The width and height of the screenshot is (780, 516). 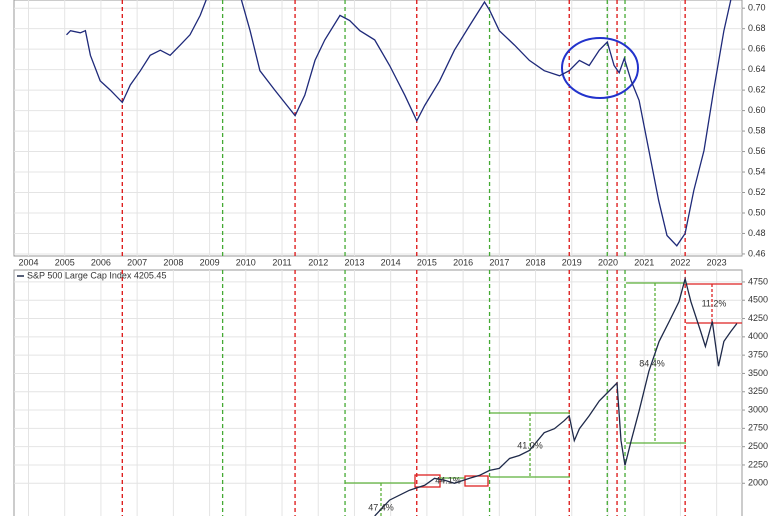 I want to click on annotation: 41.0%, so click(x=530, y=445).